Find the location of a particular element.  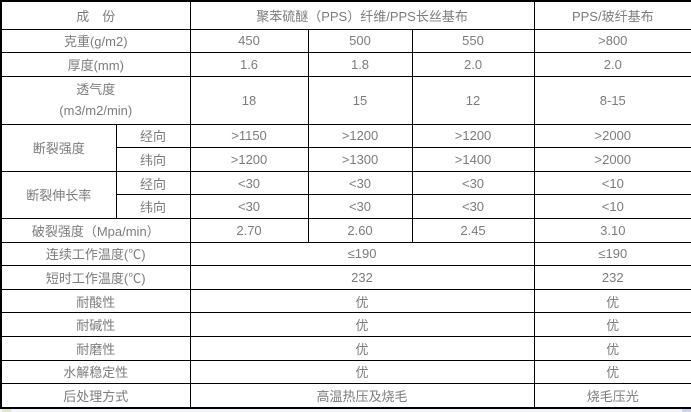

row-continuous-temp: 连续工作温度(℃) ≤190 ≤190 is located at coordinates (345, 254).